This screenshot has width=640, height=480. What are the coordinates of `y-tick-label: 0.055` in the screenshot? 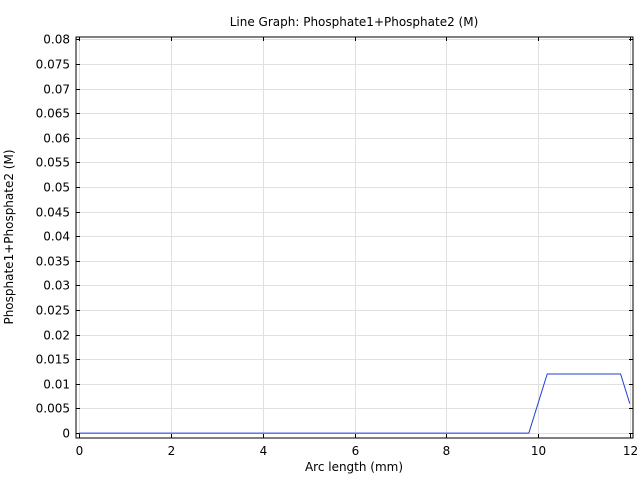 It's located at (53, 163).